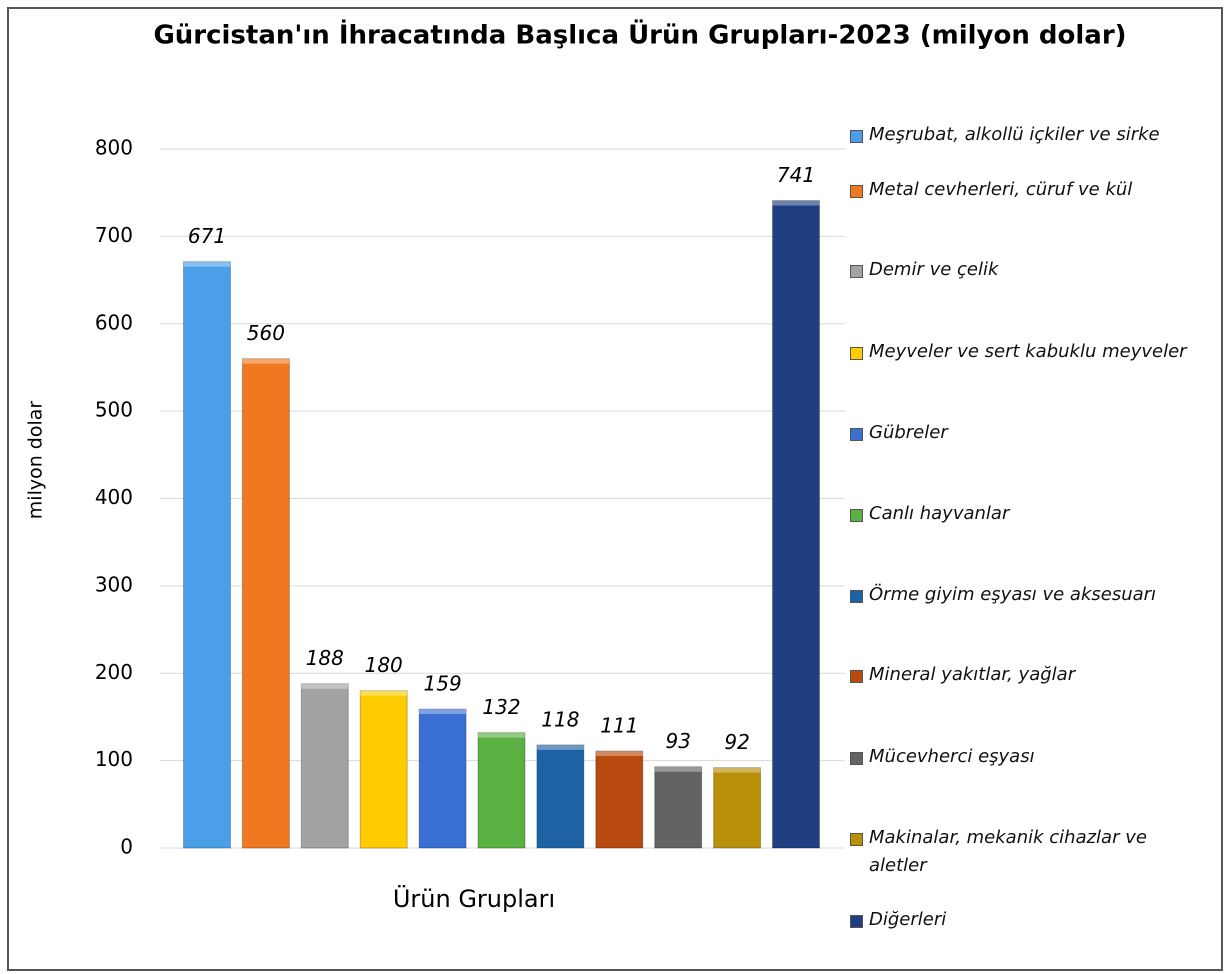 The width and height of the screenshot is (1231, 974). I want to click on legend-entry: Meyveler ve sert kabuklu meyveler, so click(1030, 352).